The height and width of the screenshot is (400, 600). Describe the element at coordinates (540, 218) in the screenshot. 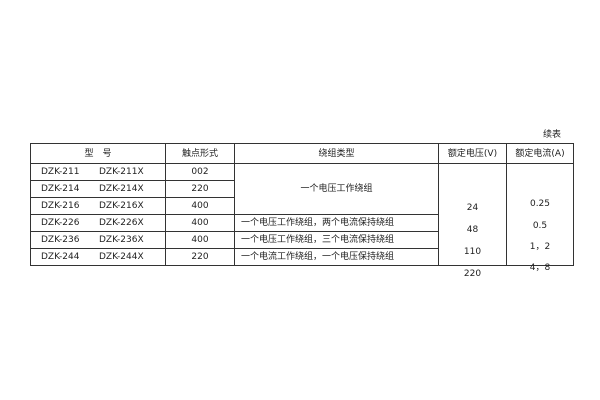

I see `current-cell-merged: 0.25 0.5 1，2 4，8` at that location.